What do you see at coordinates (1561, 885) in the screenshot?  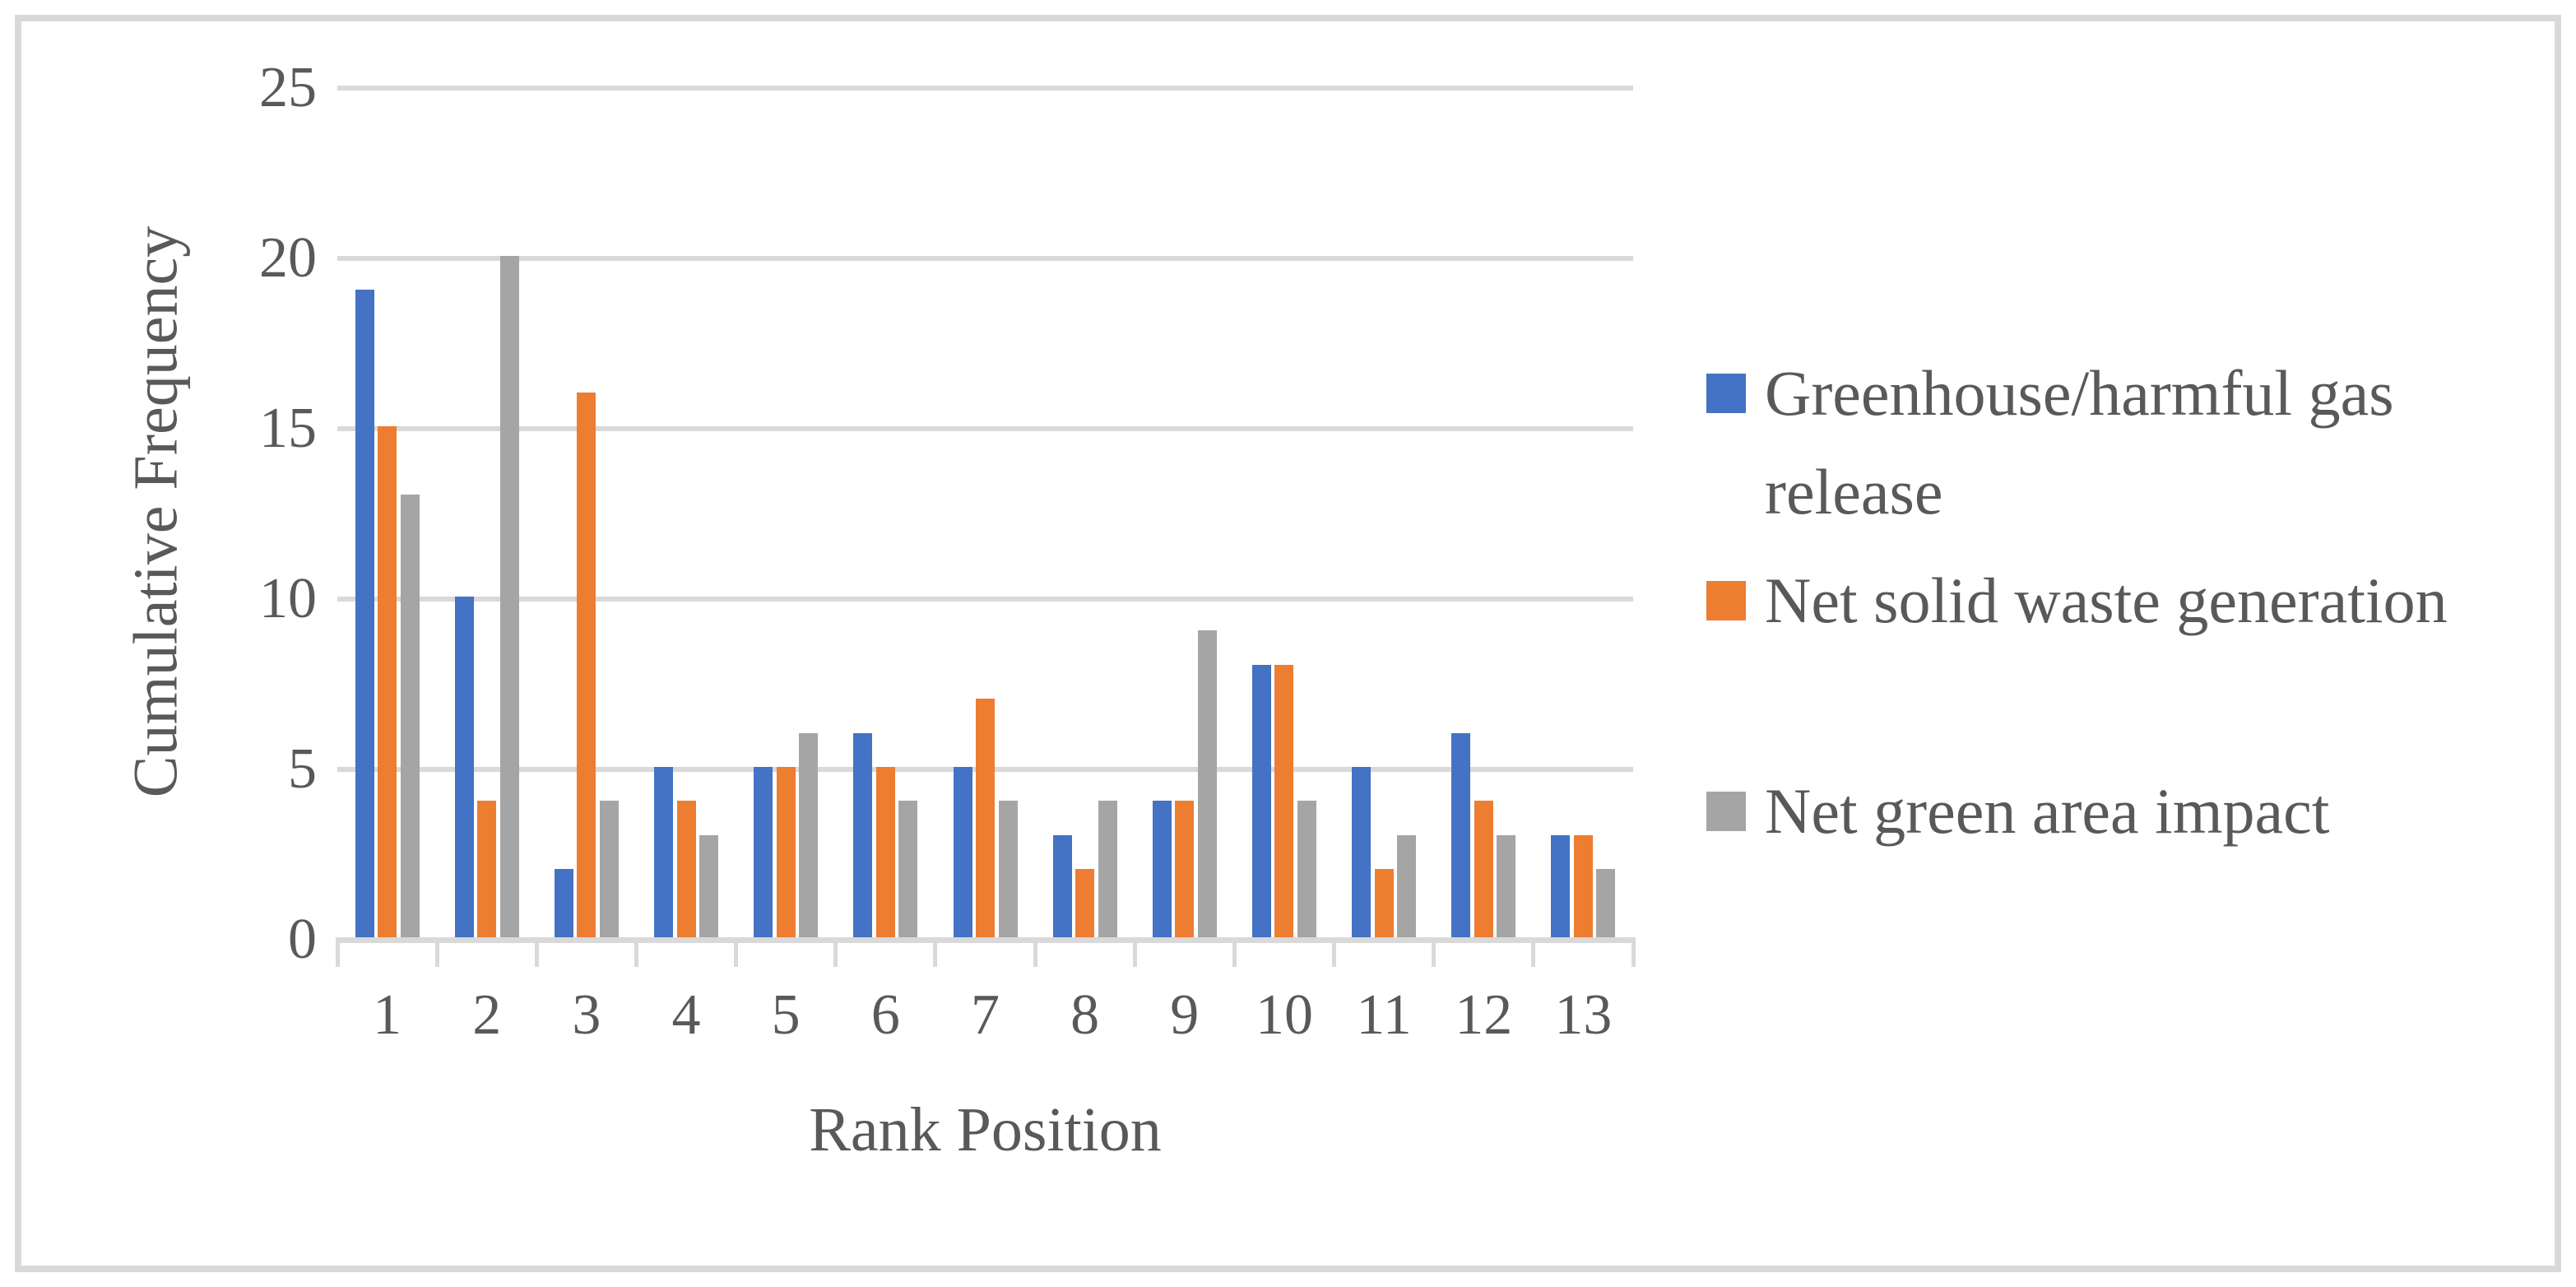 I see `bar-series1-rank13` at bounding box center [1561, 885].